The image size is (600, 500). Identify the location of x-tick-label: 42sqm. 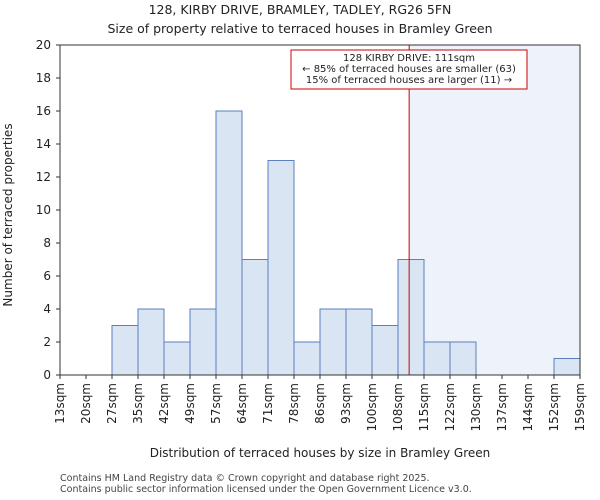
(164, 403).